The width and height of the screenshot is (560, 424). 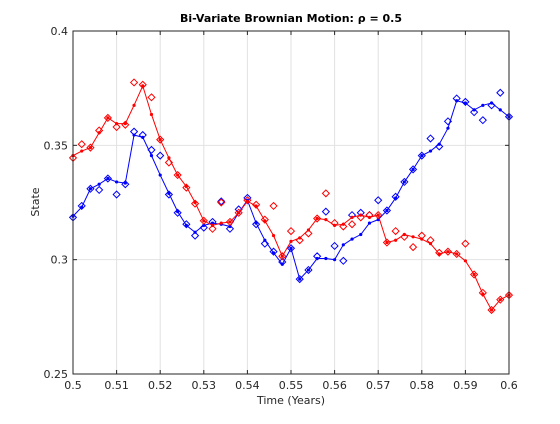 What do you see at coordinates (56, 374) in the screenshot?
I see `y-tick-label: 0.25` at bounding box center [56, 374].